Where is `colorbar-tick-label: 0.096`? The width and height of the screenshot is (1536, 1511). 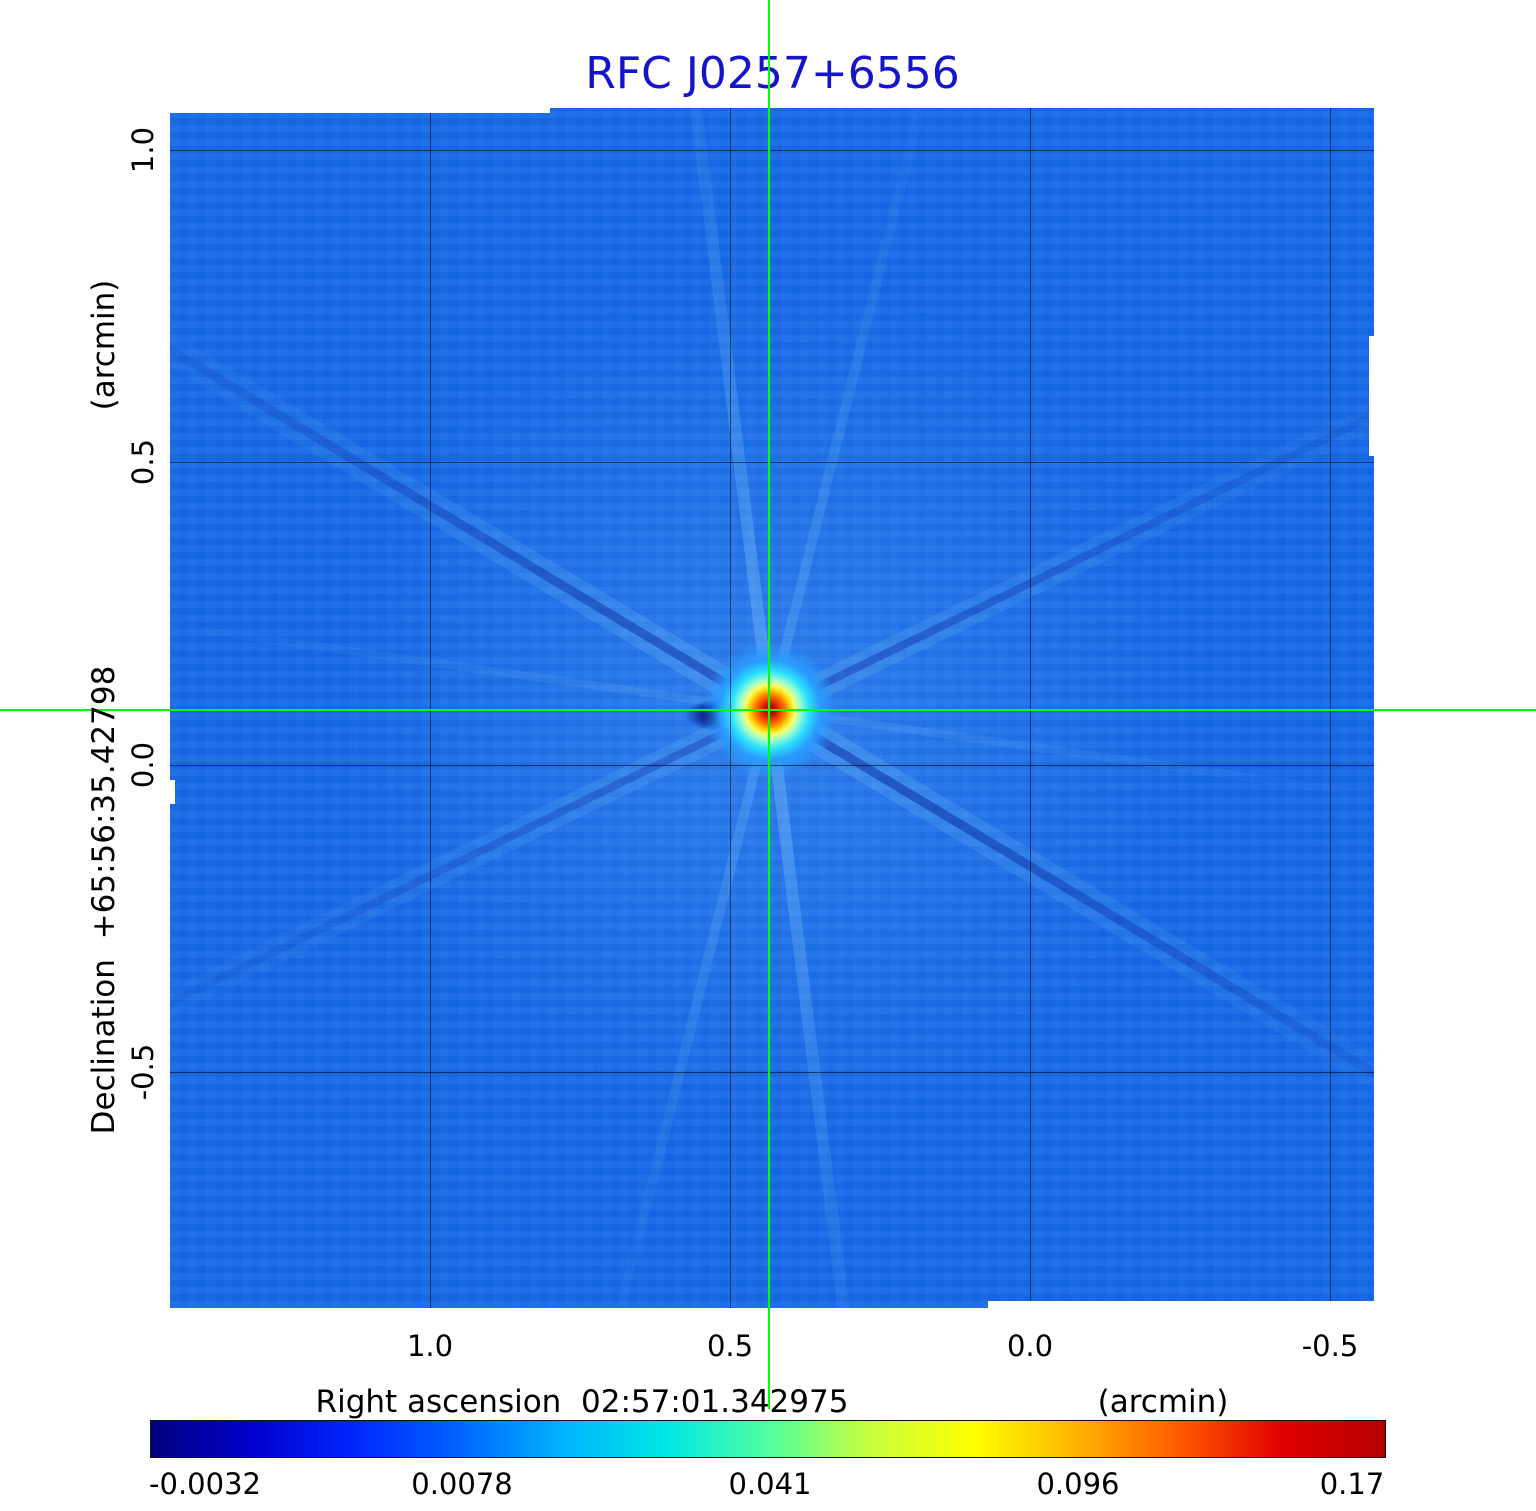
colorbar-tick-label: 0.096 is located at coordinates (1078, 1484).